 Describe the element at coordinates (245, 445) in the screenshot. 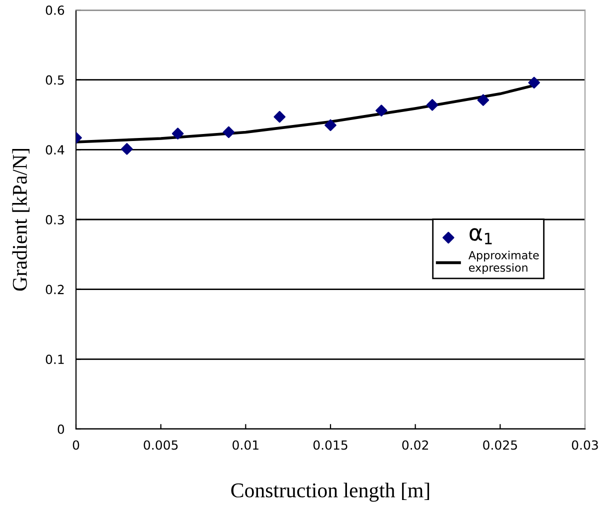

I see `x-tick-label: 0.01` at that location.